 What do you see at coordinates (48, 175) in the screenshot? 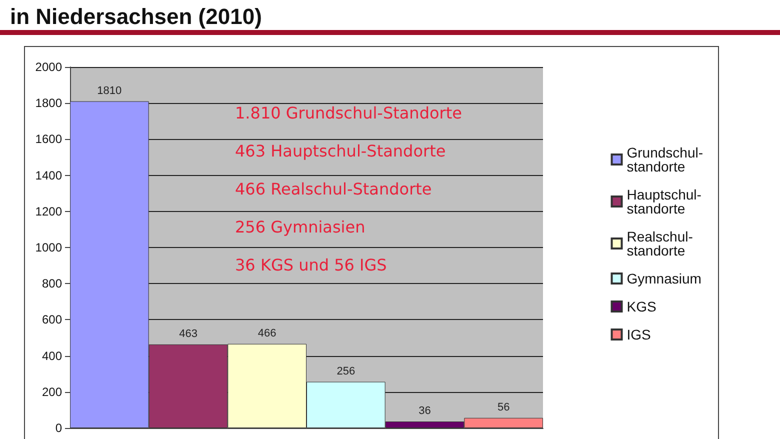
I see `y-tick-label: 1400` at bounding box center [48, 175].